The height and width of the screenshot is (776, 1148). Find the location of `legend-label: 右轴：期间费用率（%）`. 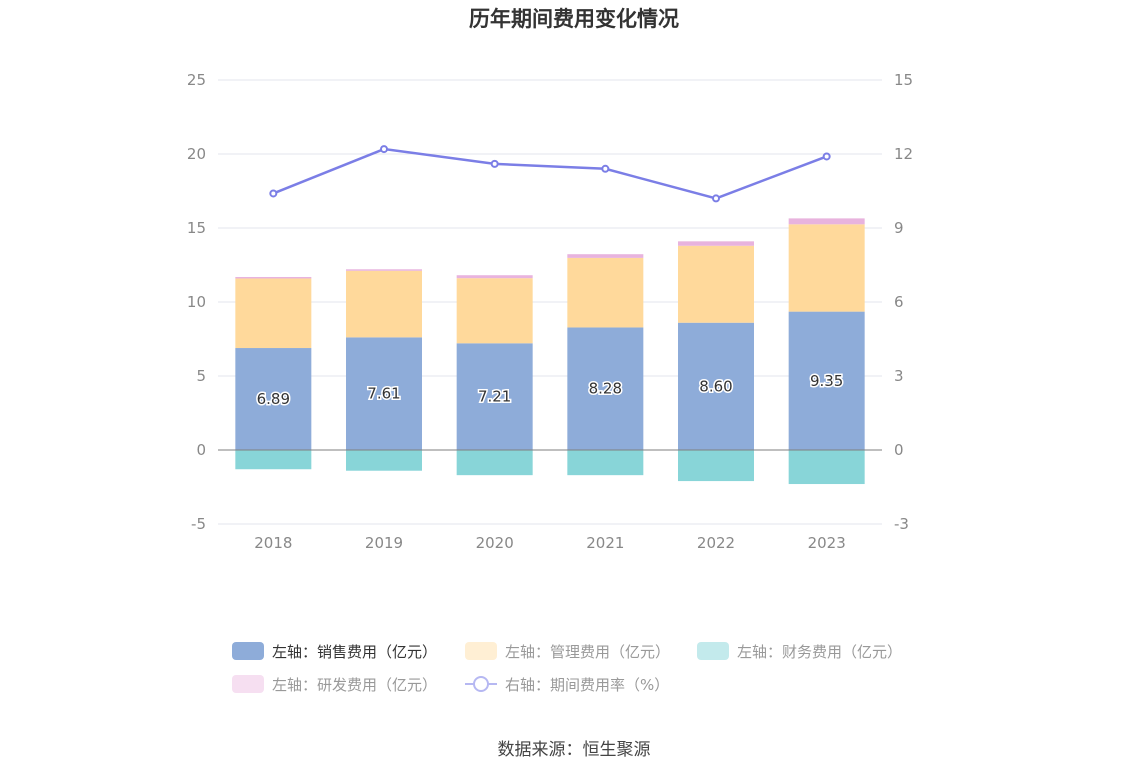

legend-label: 右轴：期间费用率（%） is located at coordinates (587, 685).